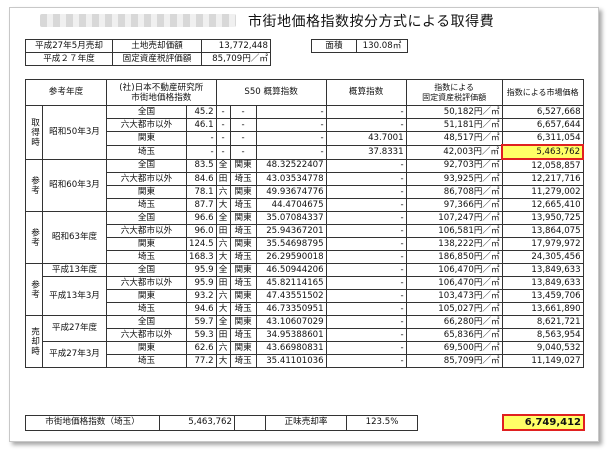 Image resolution: width=612 pixels, height=451 pixels. I want to click on s50-cell: 49.93674776, so click(291, 192).